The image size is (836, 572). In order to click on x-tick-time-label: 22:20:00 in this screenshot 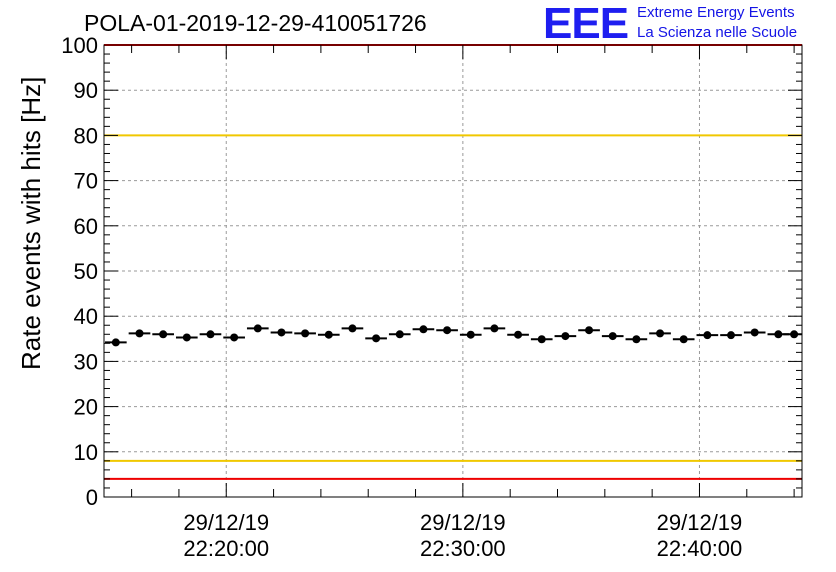, I will do `click(226, 548)`.